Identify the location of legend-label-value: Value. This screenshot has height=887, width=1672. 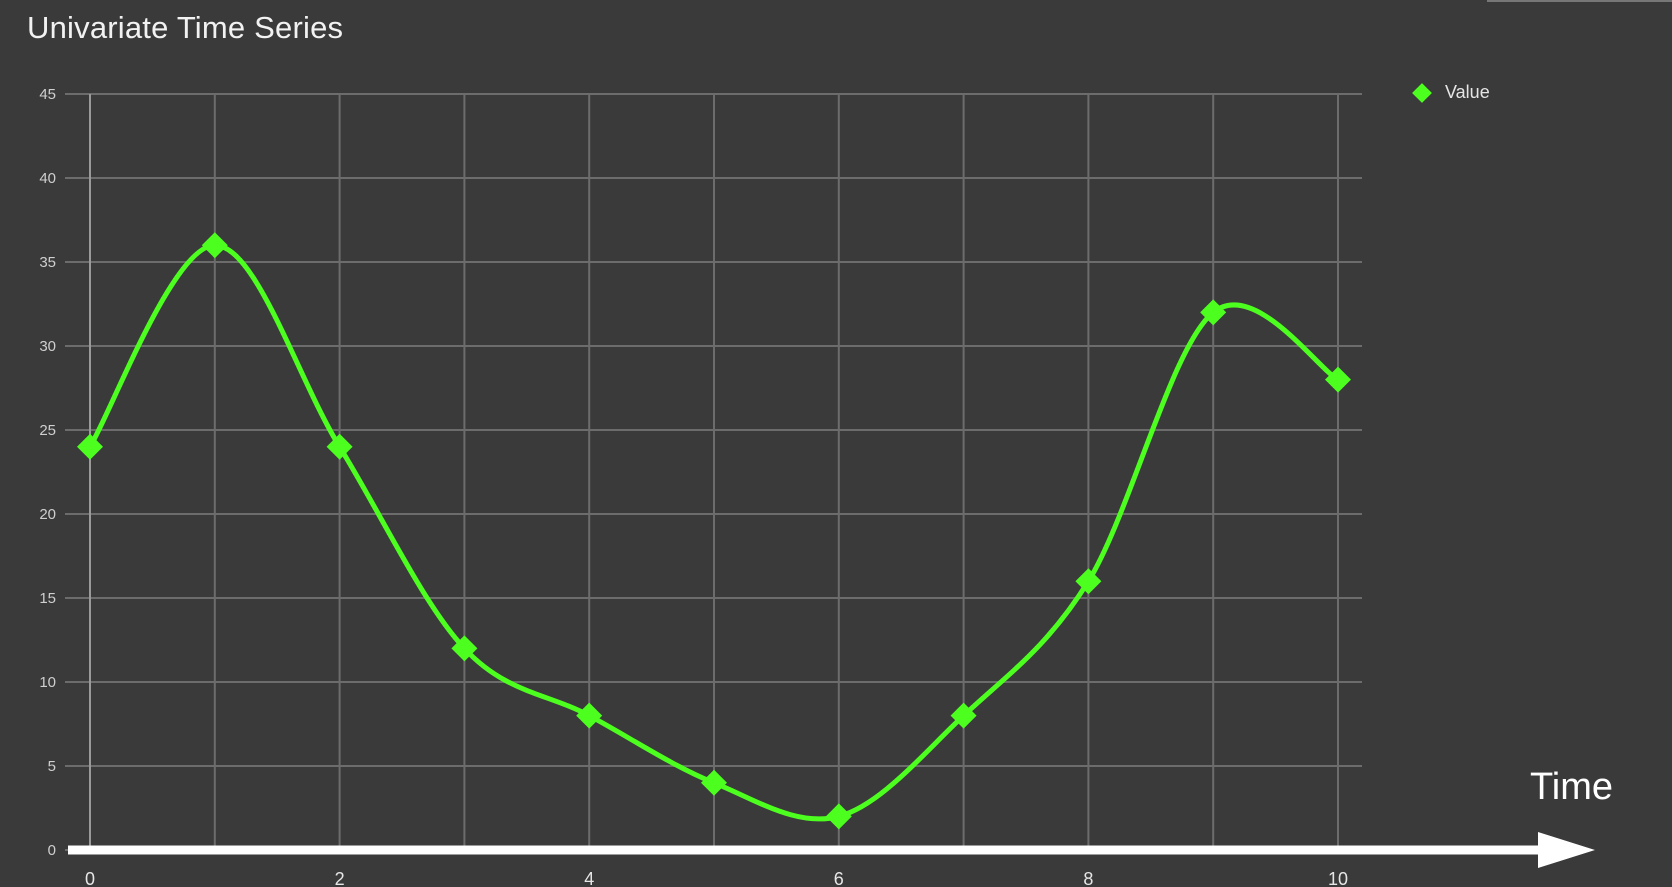
(1467, 92).